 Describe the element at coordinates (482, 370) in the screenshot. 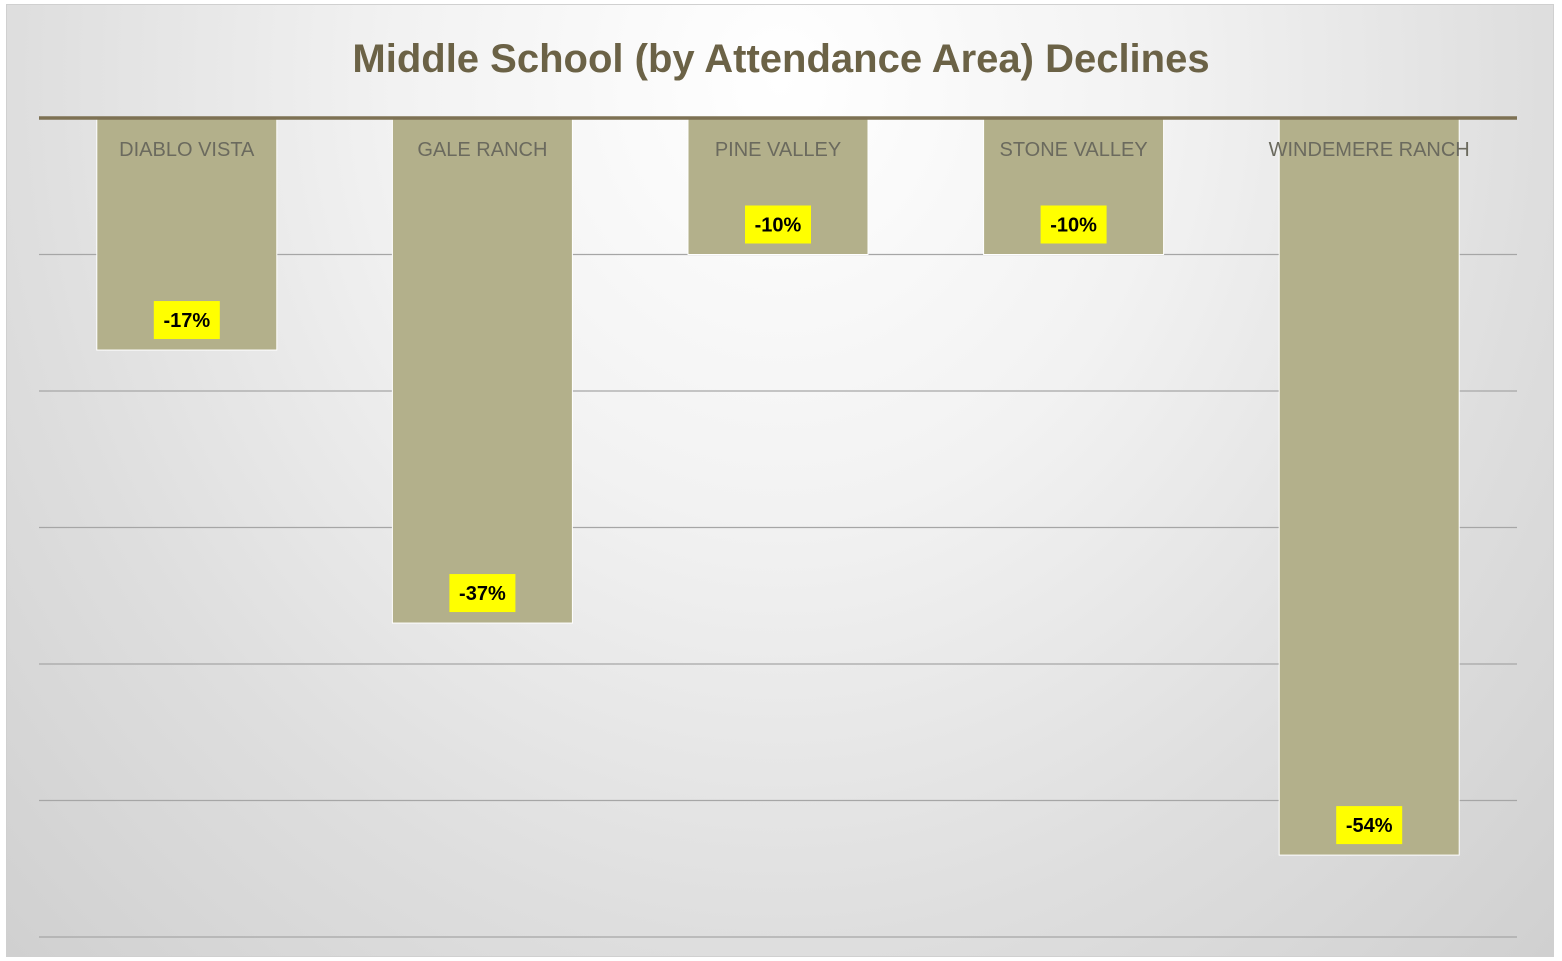

I see `bar-gale-ranch` at that location.